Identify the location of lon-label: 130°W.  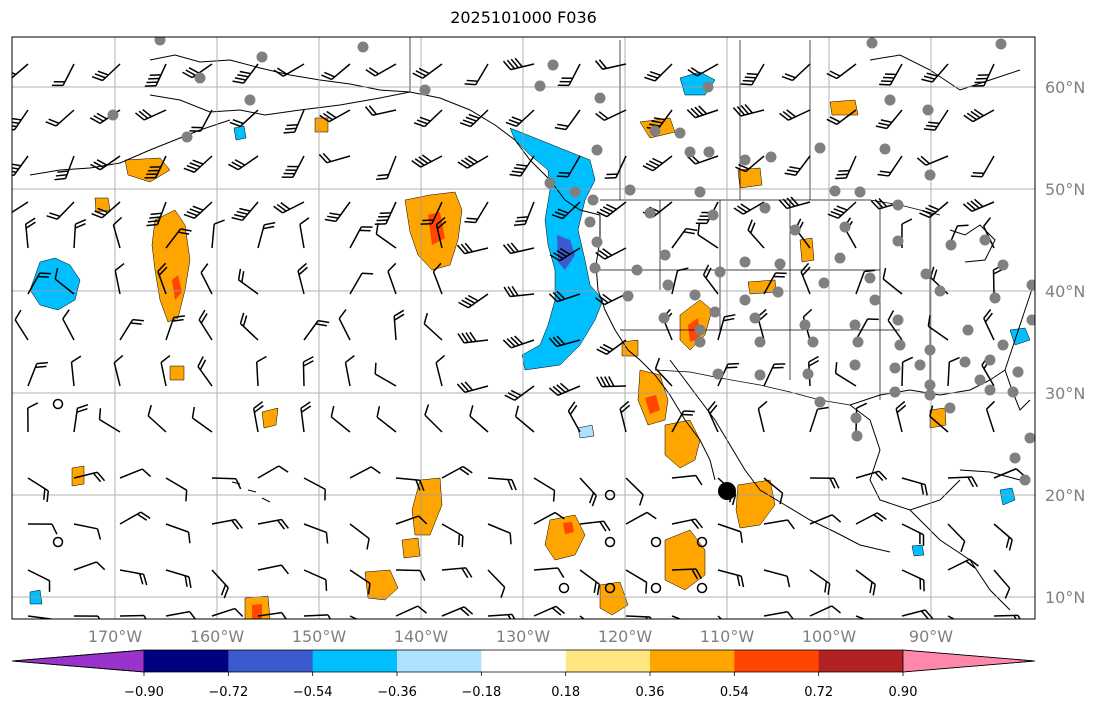
(523, 636).